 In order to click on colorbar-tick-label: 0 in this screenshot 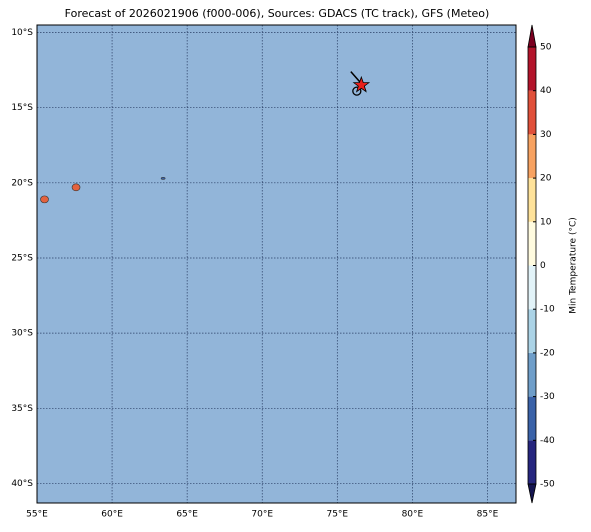, I will do `click(543, 266)`.